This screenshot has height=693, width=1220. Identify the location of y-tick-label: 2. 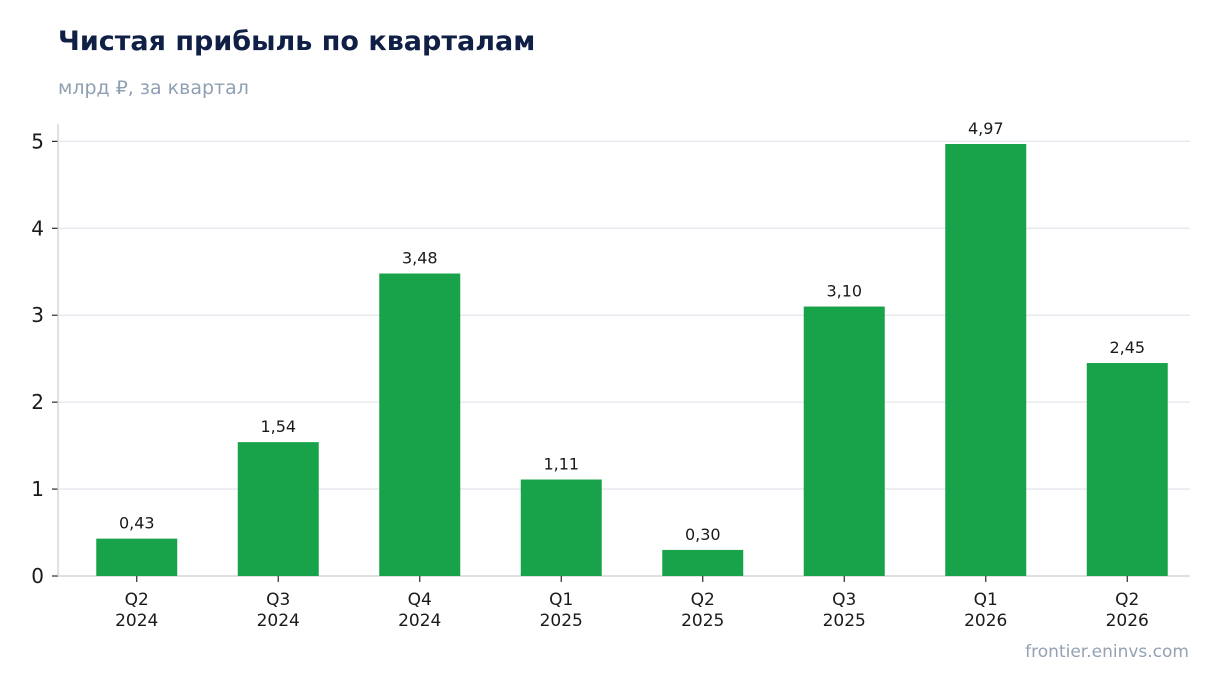
(37, 402).